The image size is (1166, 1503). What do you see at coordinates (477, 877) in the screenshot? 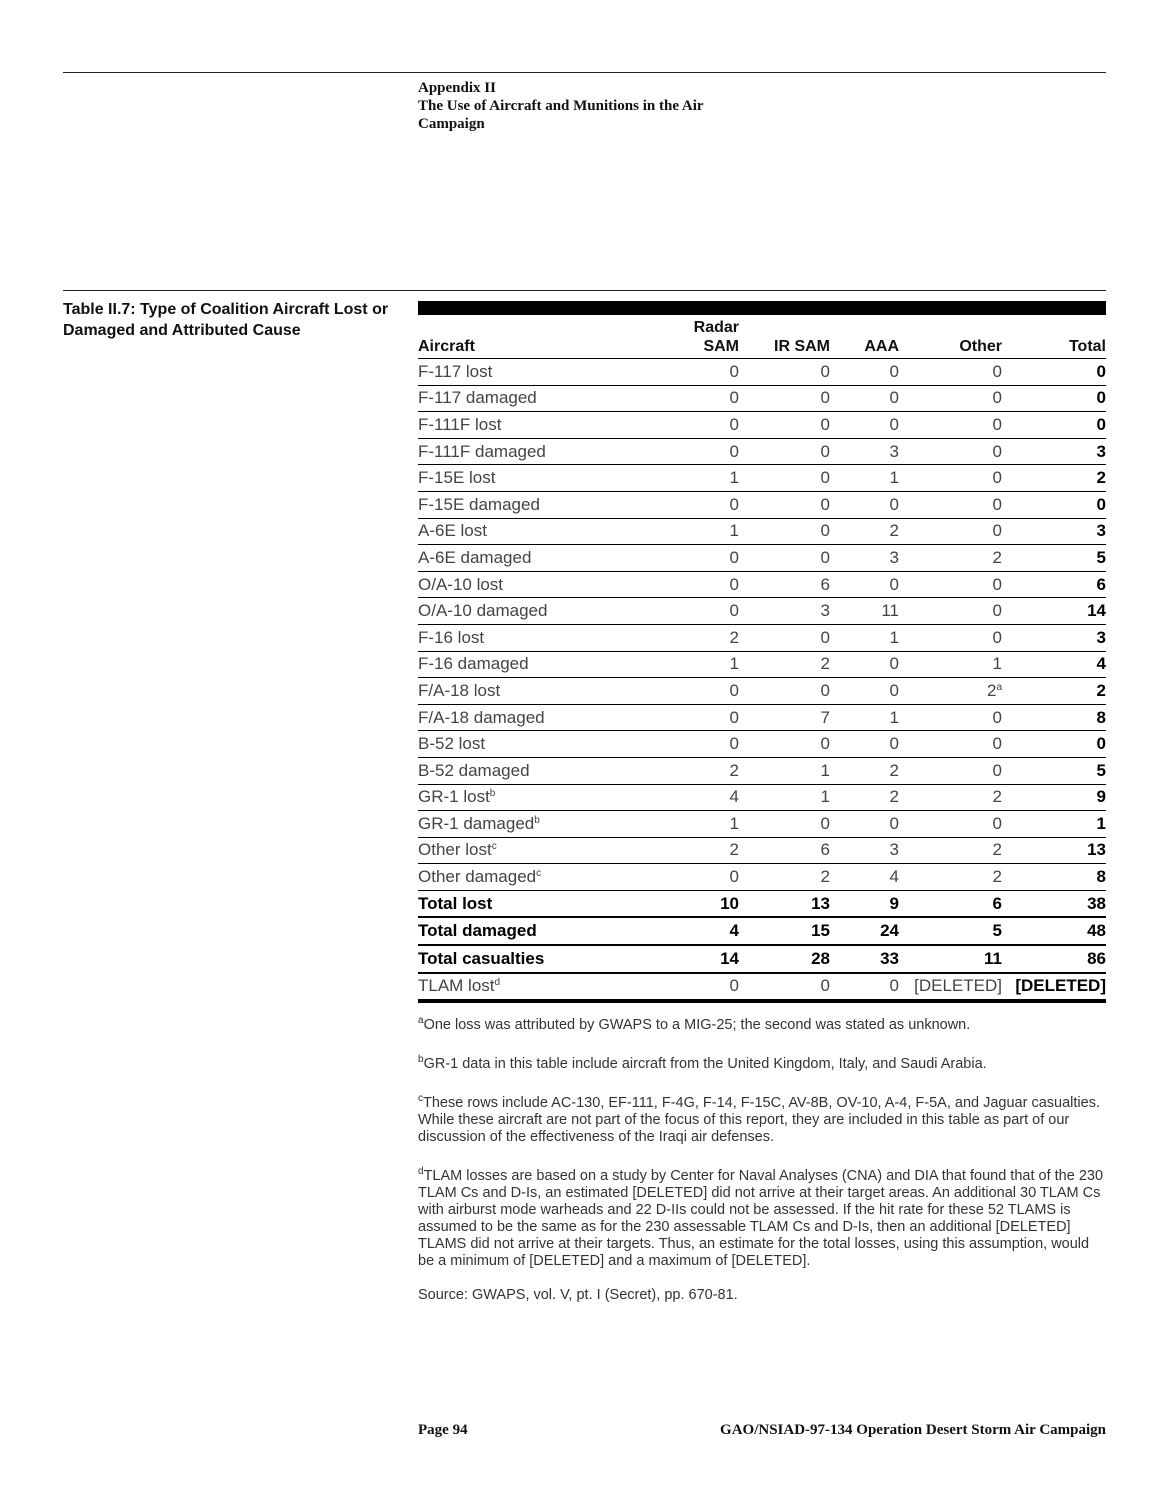
I see `aircraft-name: Other damaged` at bounding box center [477, 877].